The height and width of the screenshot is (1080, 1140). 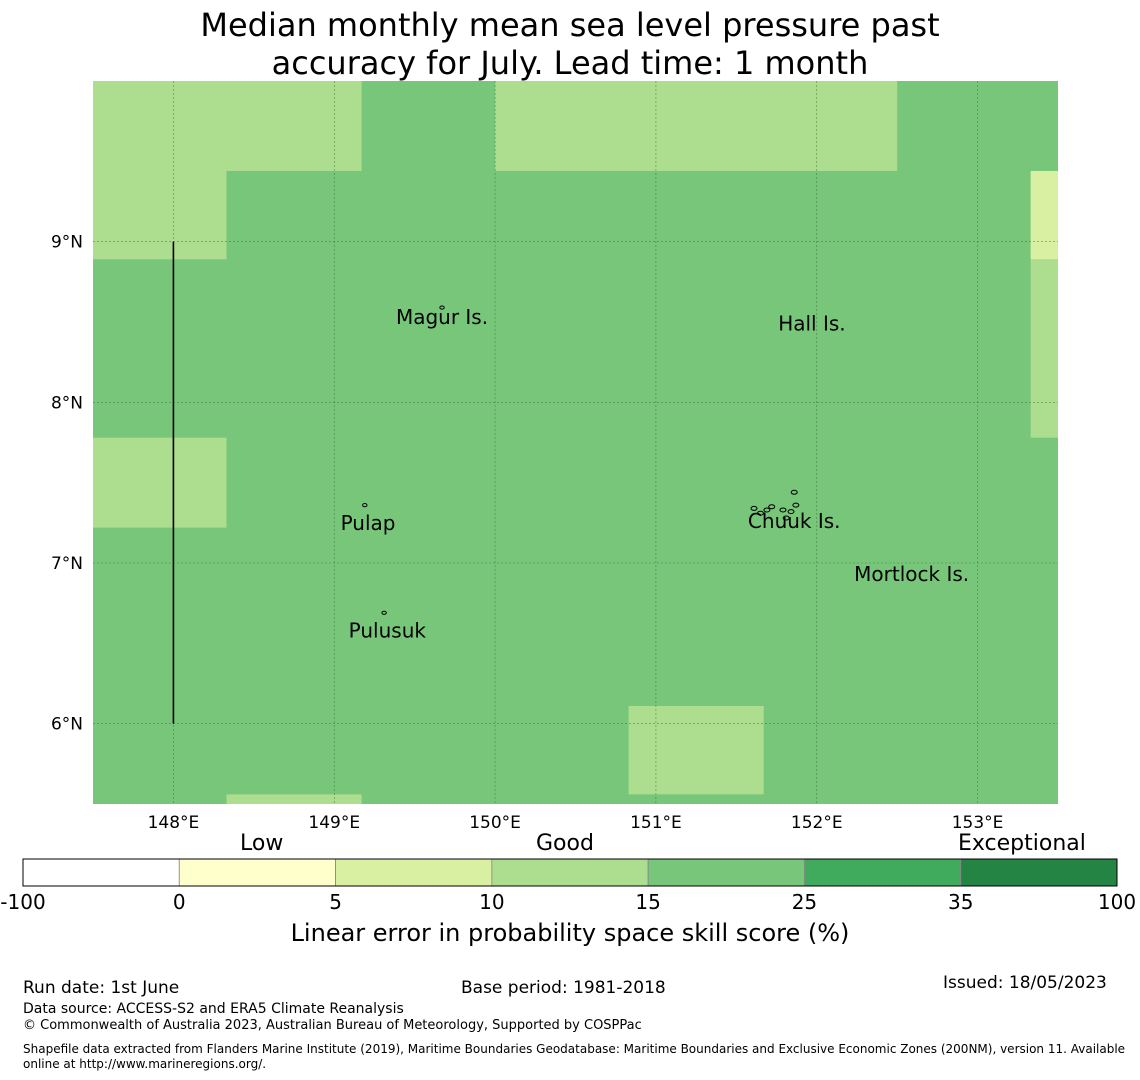 I want to click on lat-tick-label: 6°N, so click(x=67, y=725).